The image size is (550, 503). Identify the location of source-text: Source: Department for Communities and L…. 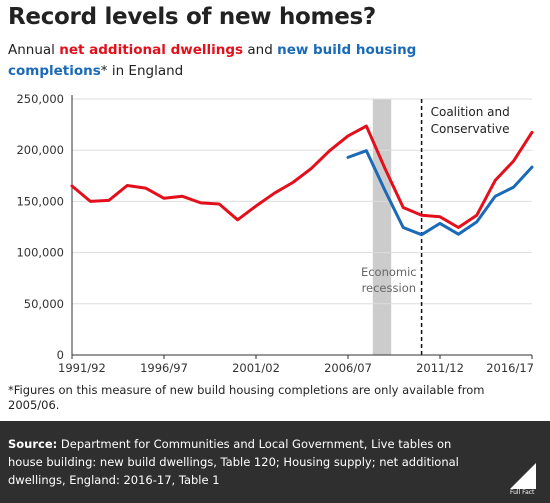
(243, 462).